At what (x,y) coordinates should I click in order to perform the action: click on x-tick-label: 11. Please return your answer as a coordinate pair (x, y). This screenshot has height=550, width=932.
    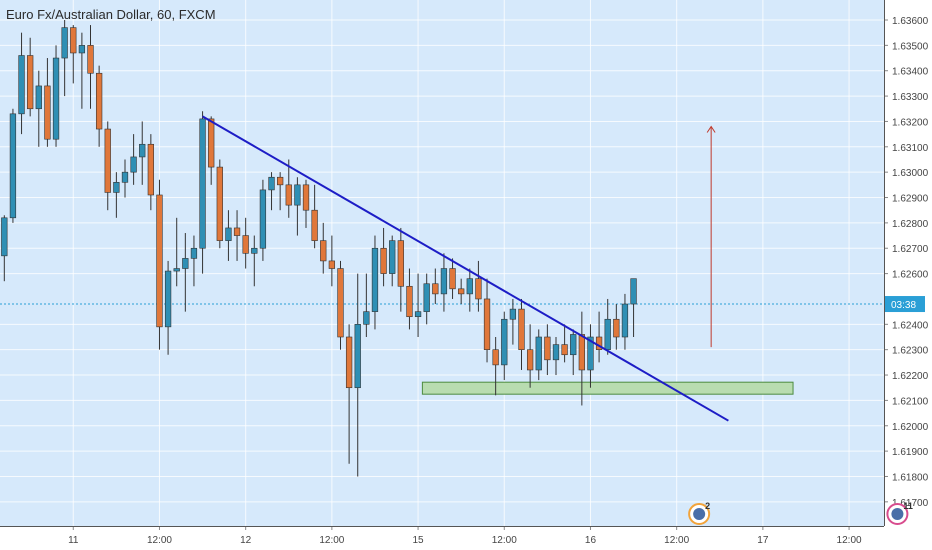
    Looking at the image, I should click on (73, 540).